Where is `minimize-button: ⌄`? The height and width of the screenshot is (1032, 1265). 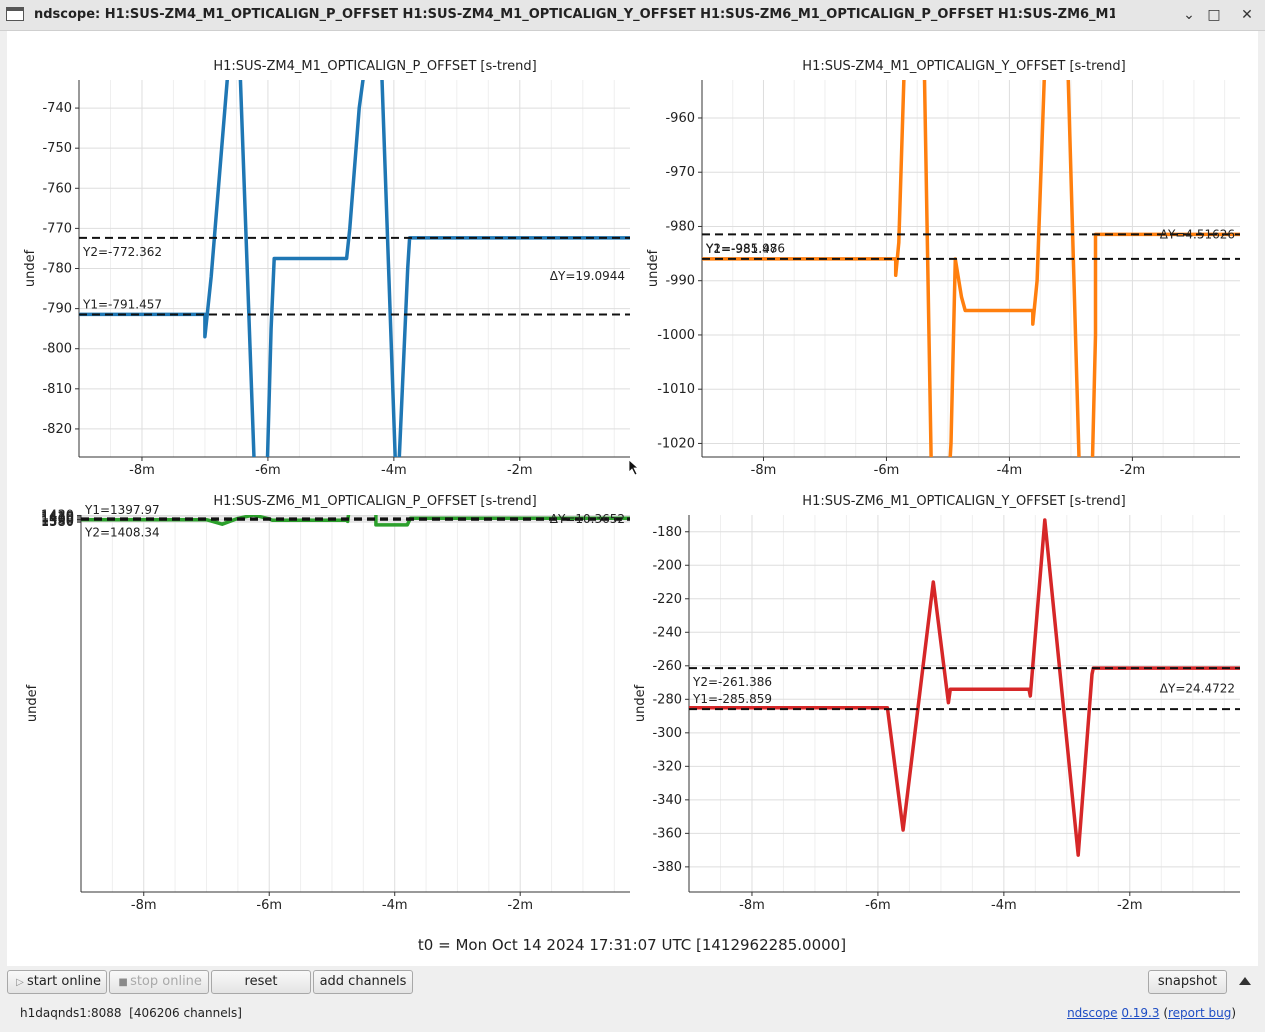 minimize-button: ⌄ is located at coordinates (1189, 15).